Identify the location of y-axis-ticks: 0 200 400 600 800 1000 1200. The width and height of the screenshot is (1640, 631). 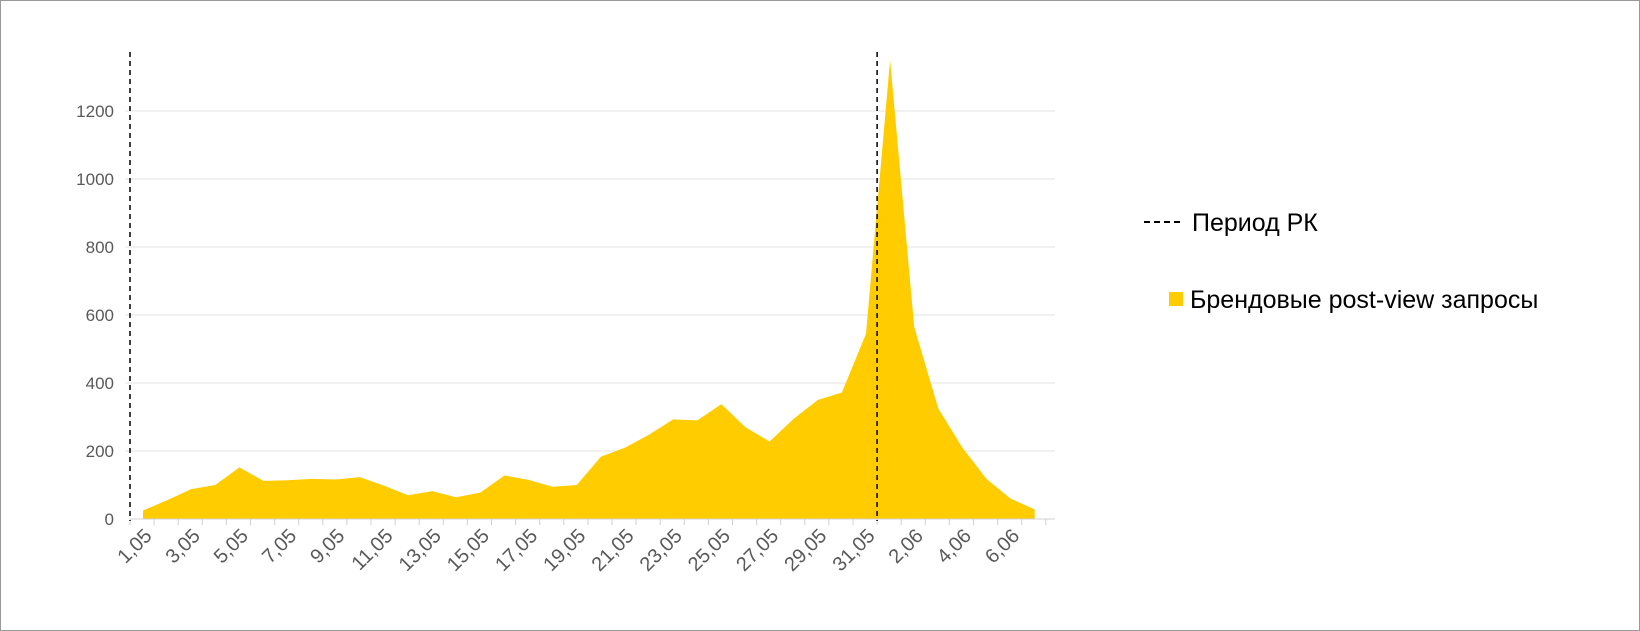
(95, 315).